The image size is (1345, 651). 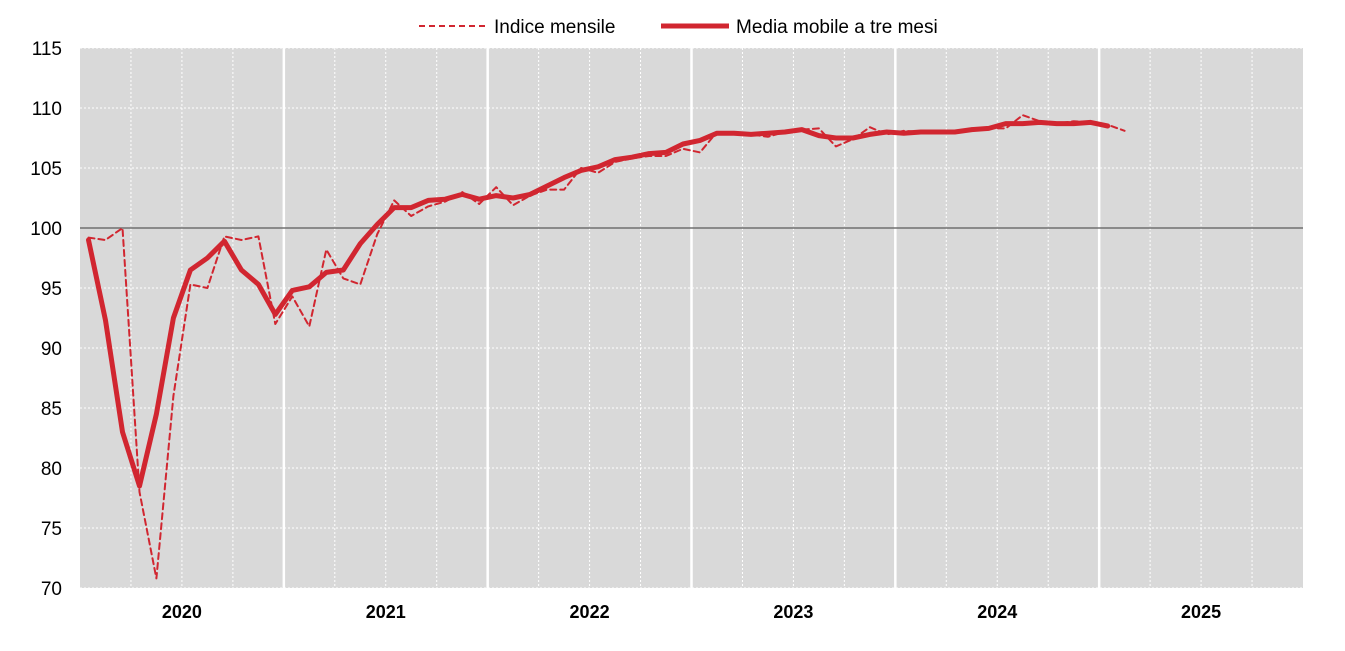 What do you see at coordinates (678, 27) in the screenshot?
I see `legend: Indice mensile Media mobile a tre mesi` at bounding box center [678, 27].